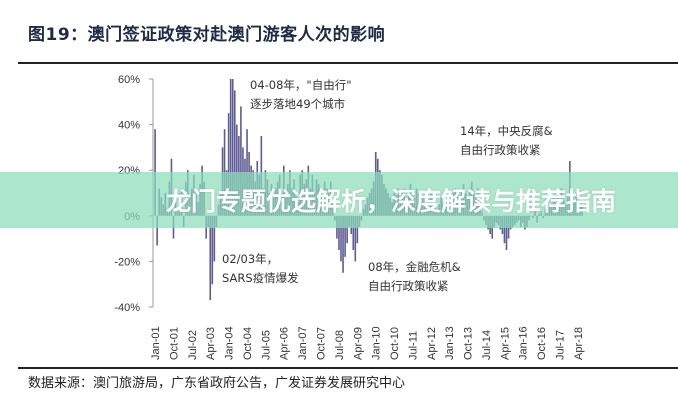 The image size is (678, 400). What do you see at coordinates (391, 201) in the screenshot?
I see `banner-text: 龙门专题优选解析，深度解读与推荐指南` at bounding box center [391, 201].